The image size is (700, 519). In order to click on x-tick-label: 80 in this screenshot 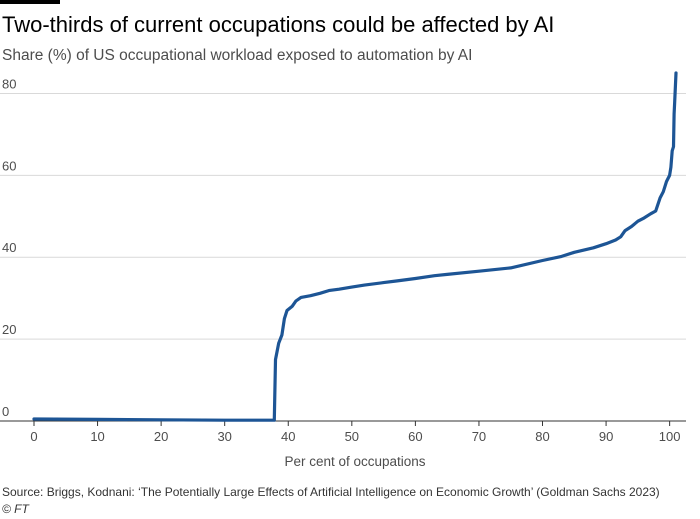, I will do `click(542, 436)`.